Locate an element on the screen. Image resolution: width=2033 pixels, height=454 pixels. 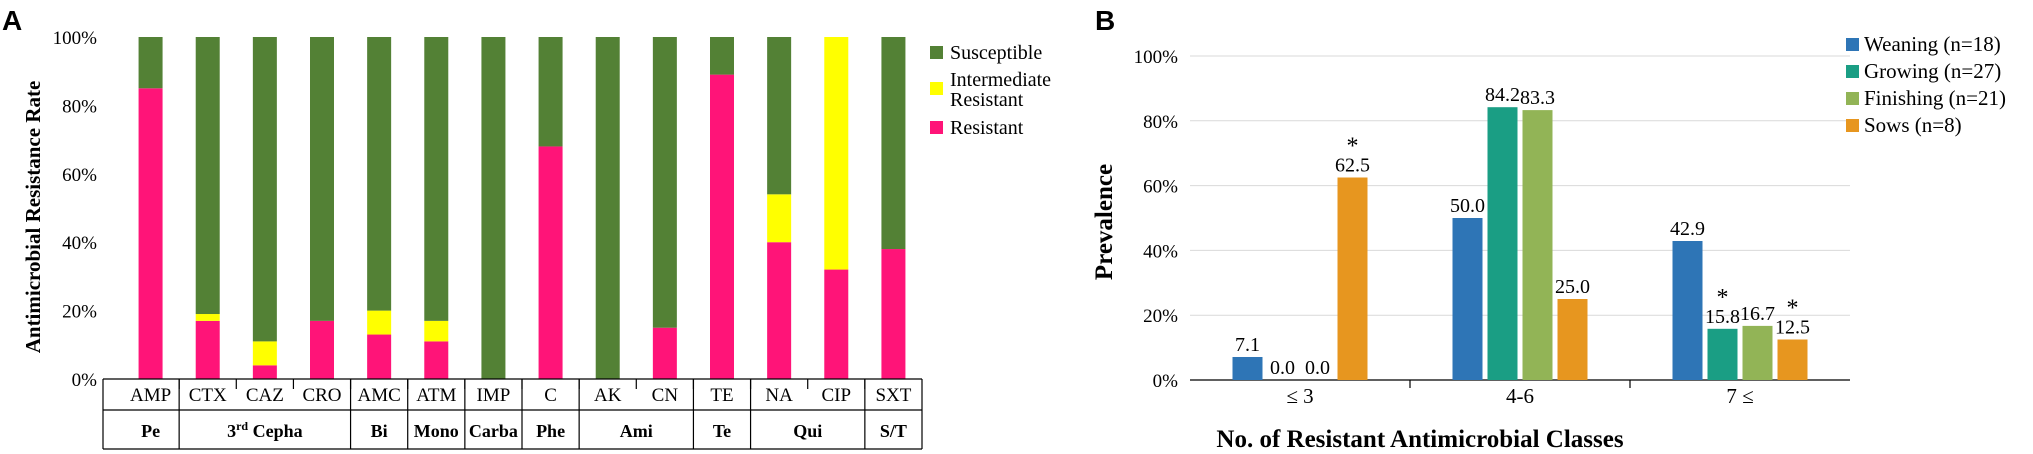
panel-b-x-tick-label: 4-6 is located at coordinates (1520, 396).